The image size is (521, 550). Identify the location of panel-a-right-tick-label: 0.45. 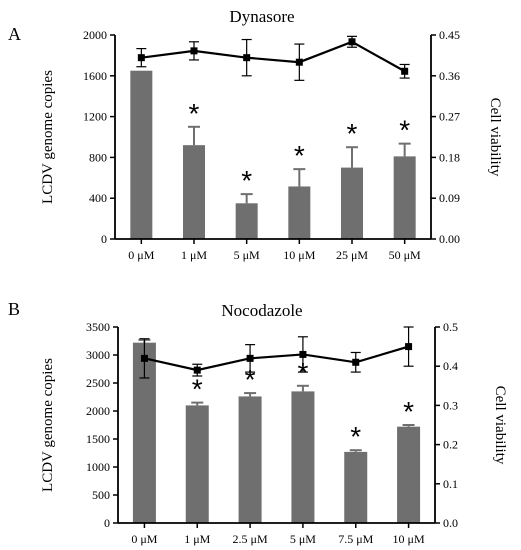
(449, 35).